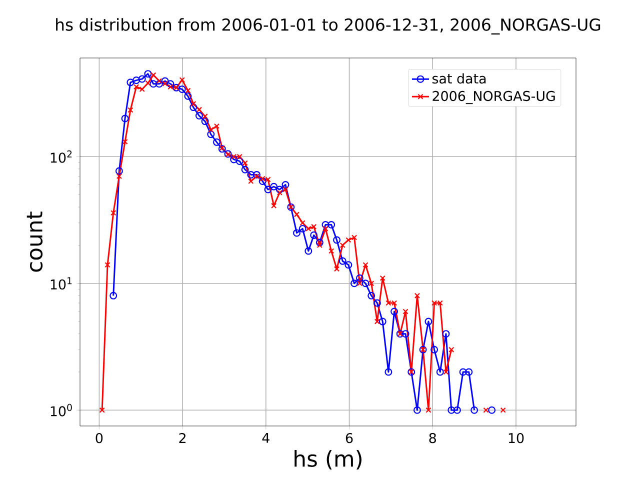 The width and height of the screenshot is (640, 480). What do you see at coordinates (182, 437) in the screenshot?
I see `x-tick-label: 2` at bounding box center [182, 437].